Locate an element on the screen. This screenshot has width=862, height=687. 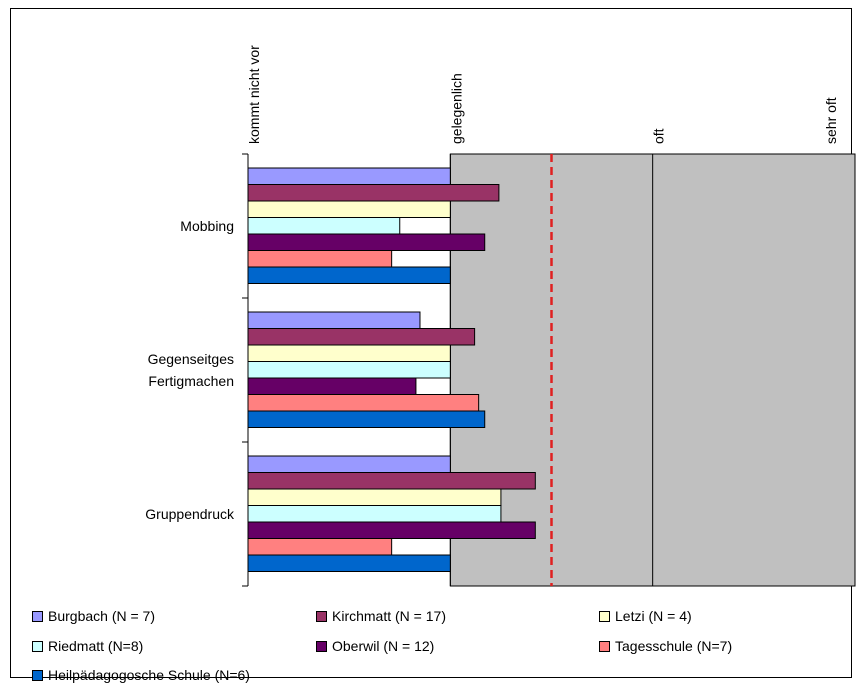
legend-item: Kirchmatt (N = 17) is located at coordinates (381, 616).